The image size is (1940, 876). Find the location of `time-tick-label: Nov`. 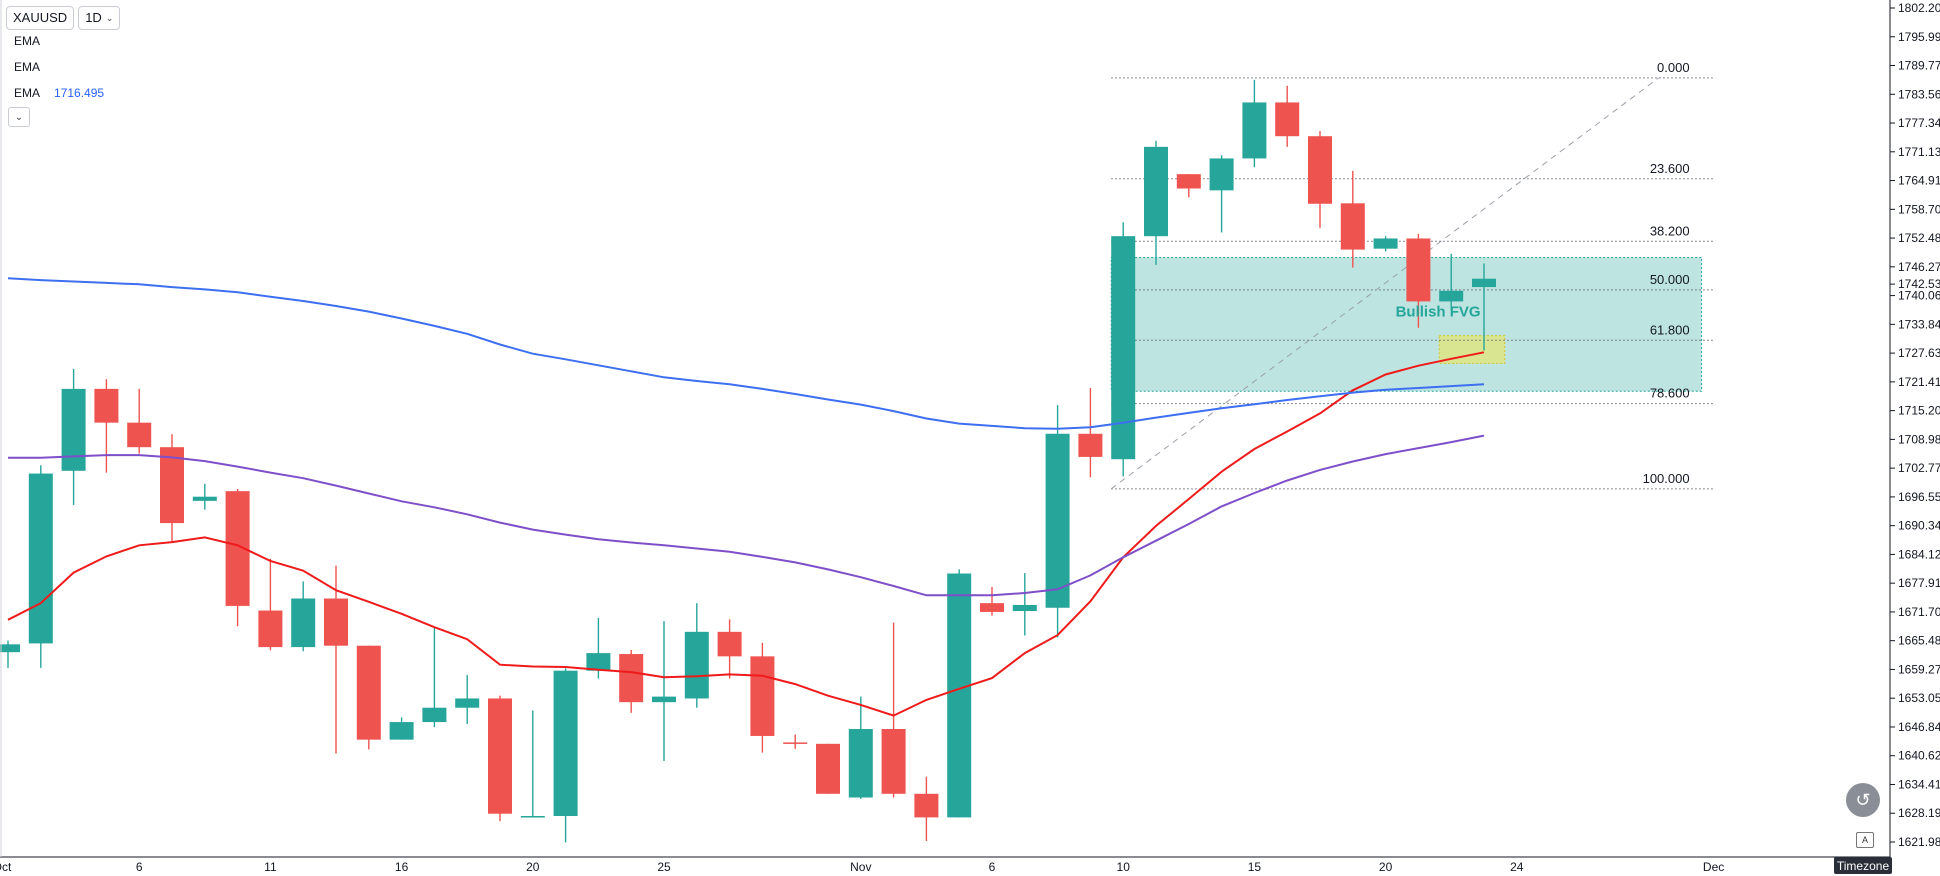

time-tick-label: Nov is located at coordinates (860, 867).